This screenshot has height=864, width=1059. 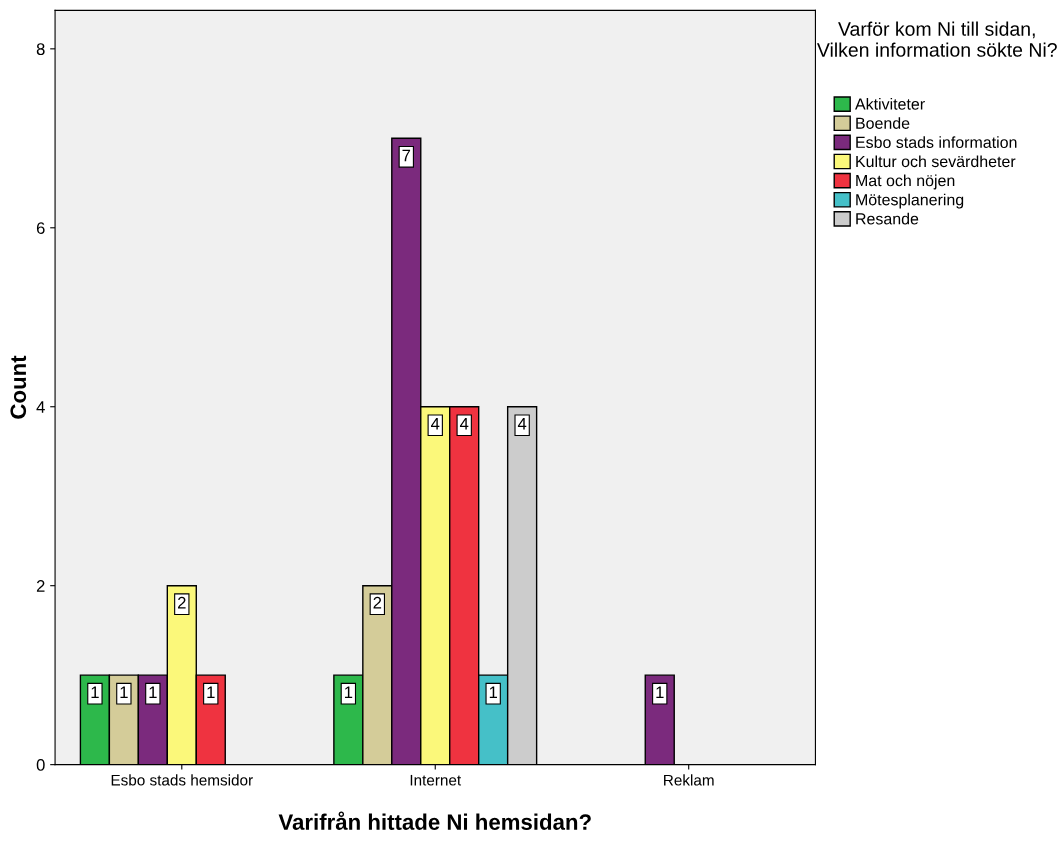 What do you see at coordinates (936, 161) in the screenshot?
I see `legend-label: Kultur och sevärdheter` at bounding box center [936, 161].